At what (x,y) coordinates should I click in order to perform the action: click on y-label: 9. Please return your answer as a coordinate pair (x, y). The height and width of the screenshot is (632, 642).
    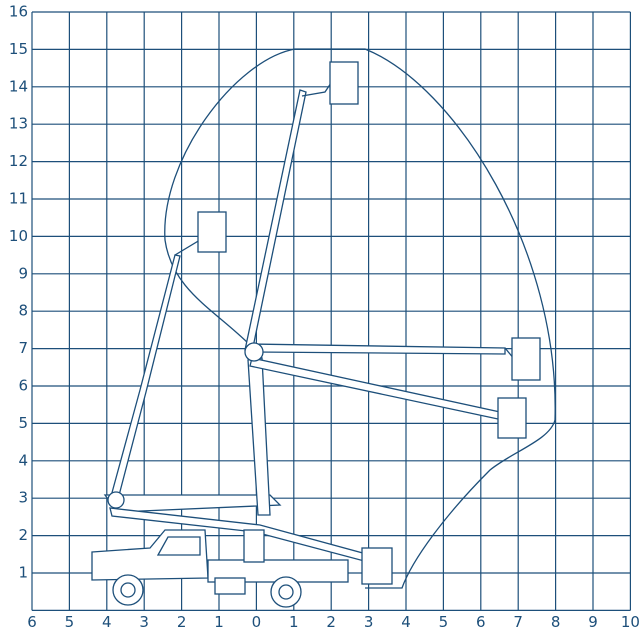
    Looking at the image, I should click on (23, 273).